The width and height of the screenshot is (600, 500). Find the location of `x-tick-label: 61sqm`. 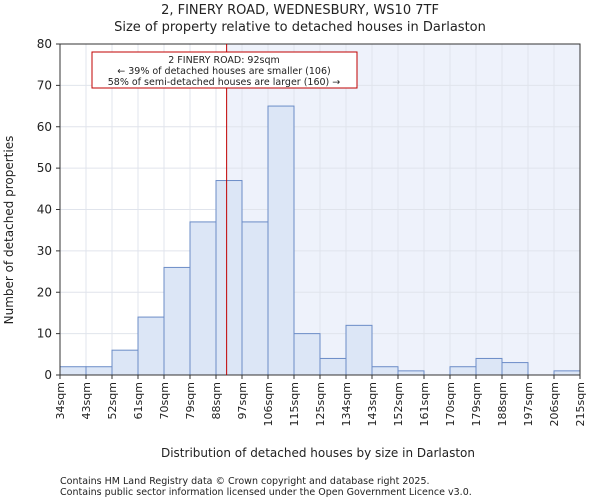

x-tick-label: 61sqm is located at coordinates (138, 400).